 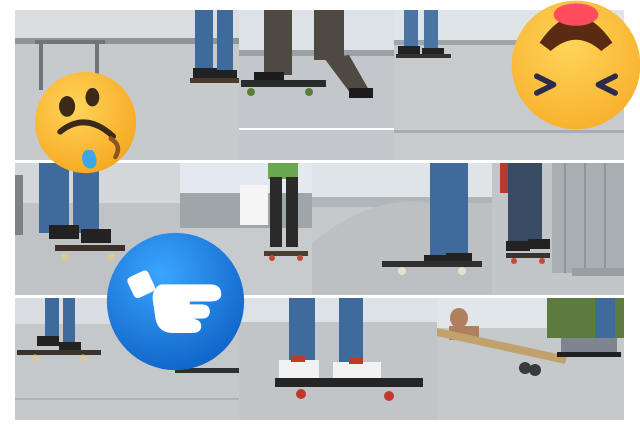 What do you see at coordinates (530, 359) in the screenshot?
I see `photo-tile-skater-fallen-board` at bounding box center [530, 359].